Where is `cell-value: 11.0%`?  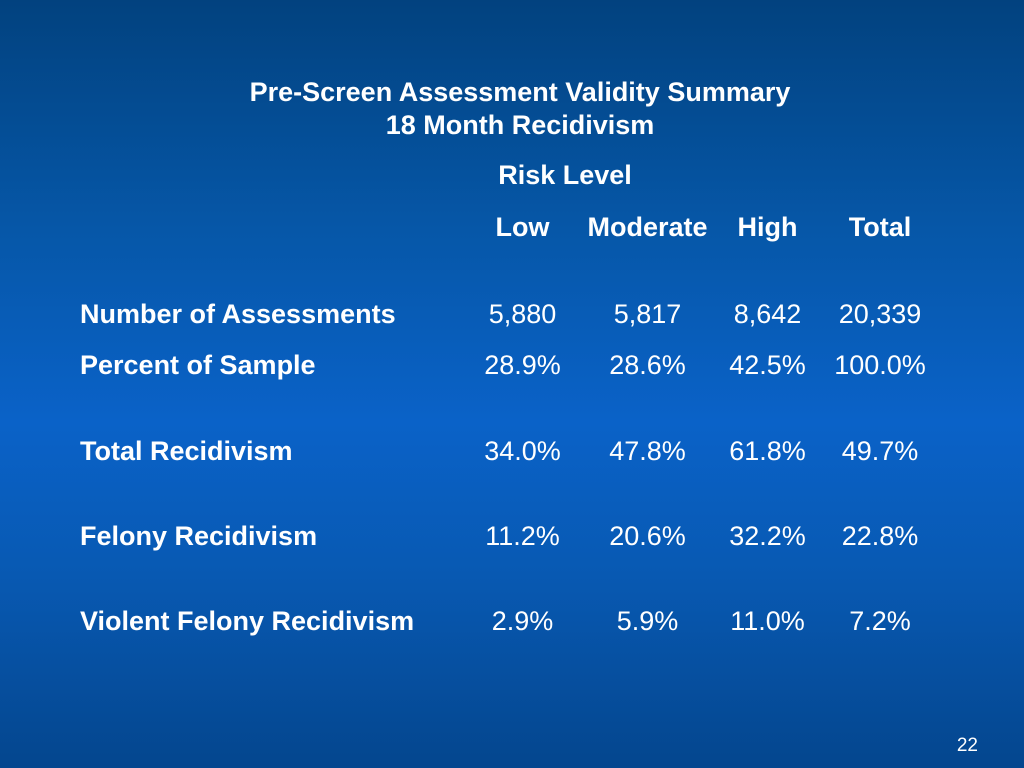
cell-value: 11.0% is located at coordinates (767, 621).